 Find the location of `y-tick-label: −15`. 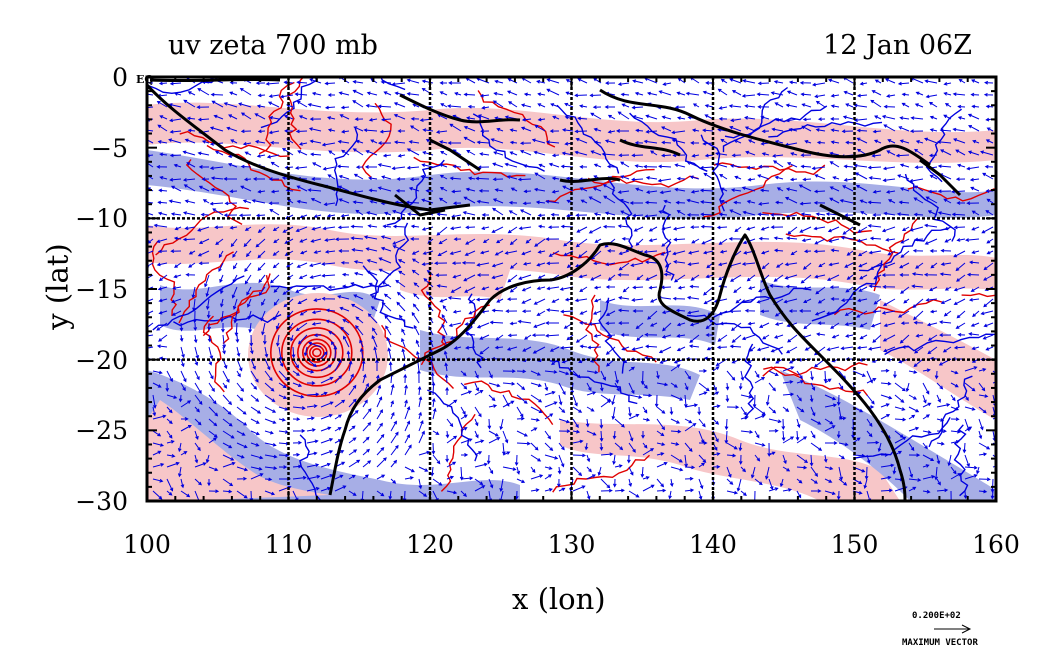

y-tick-label: −15 is located at coordinates (101, 289).